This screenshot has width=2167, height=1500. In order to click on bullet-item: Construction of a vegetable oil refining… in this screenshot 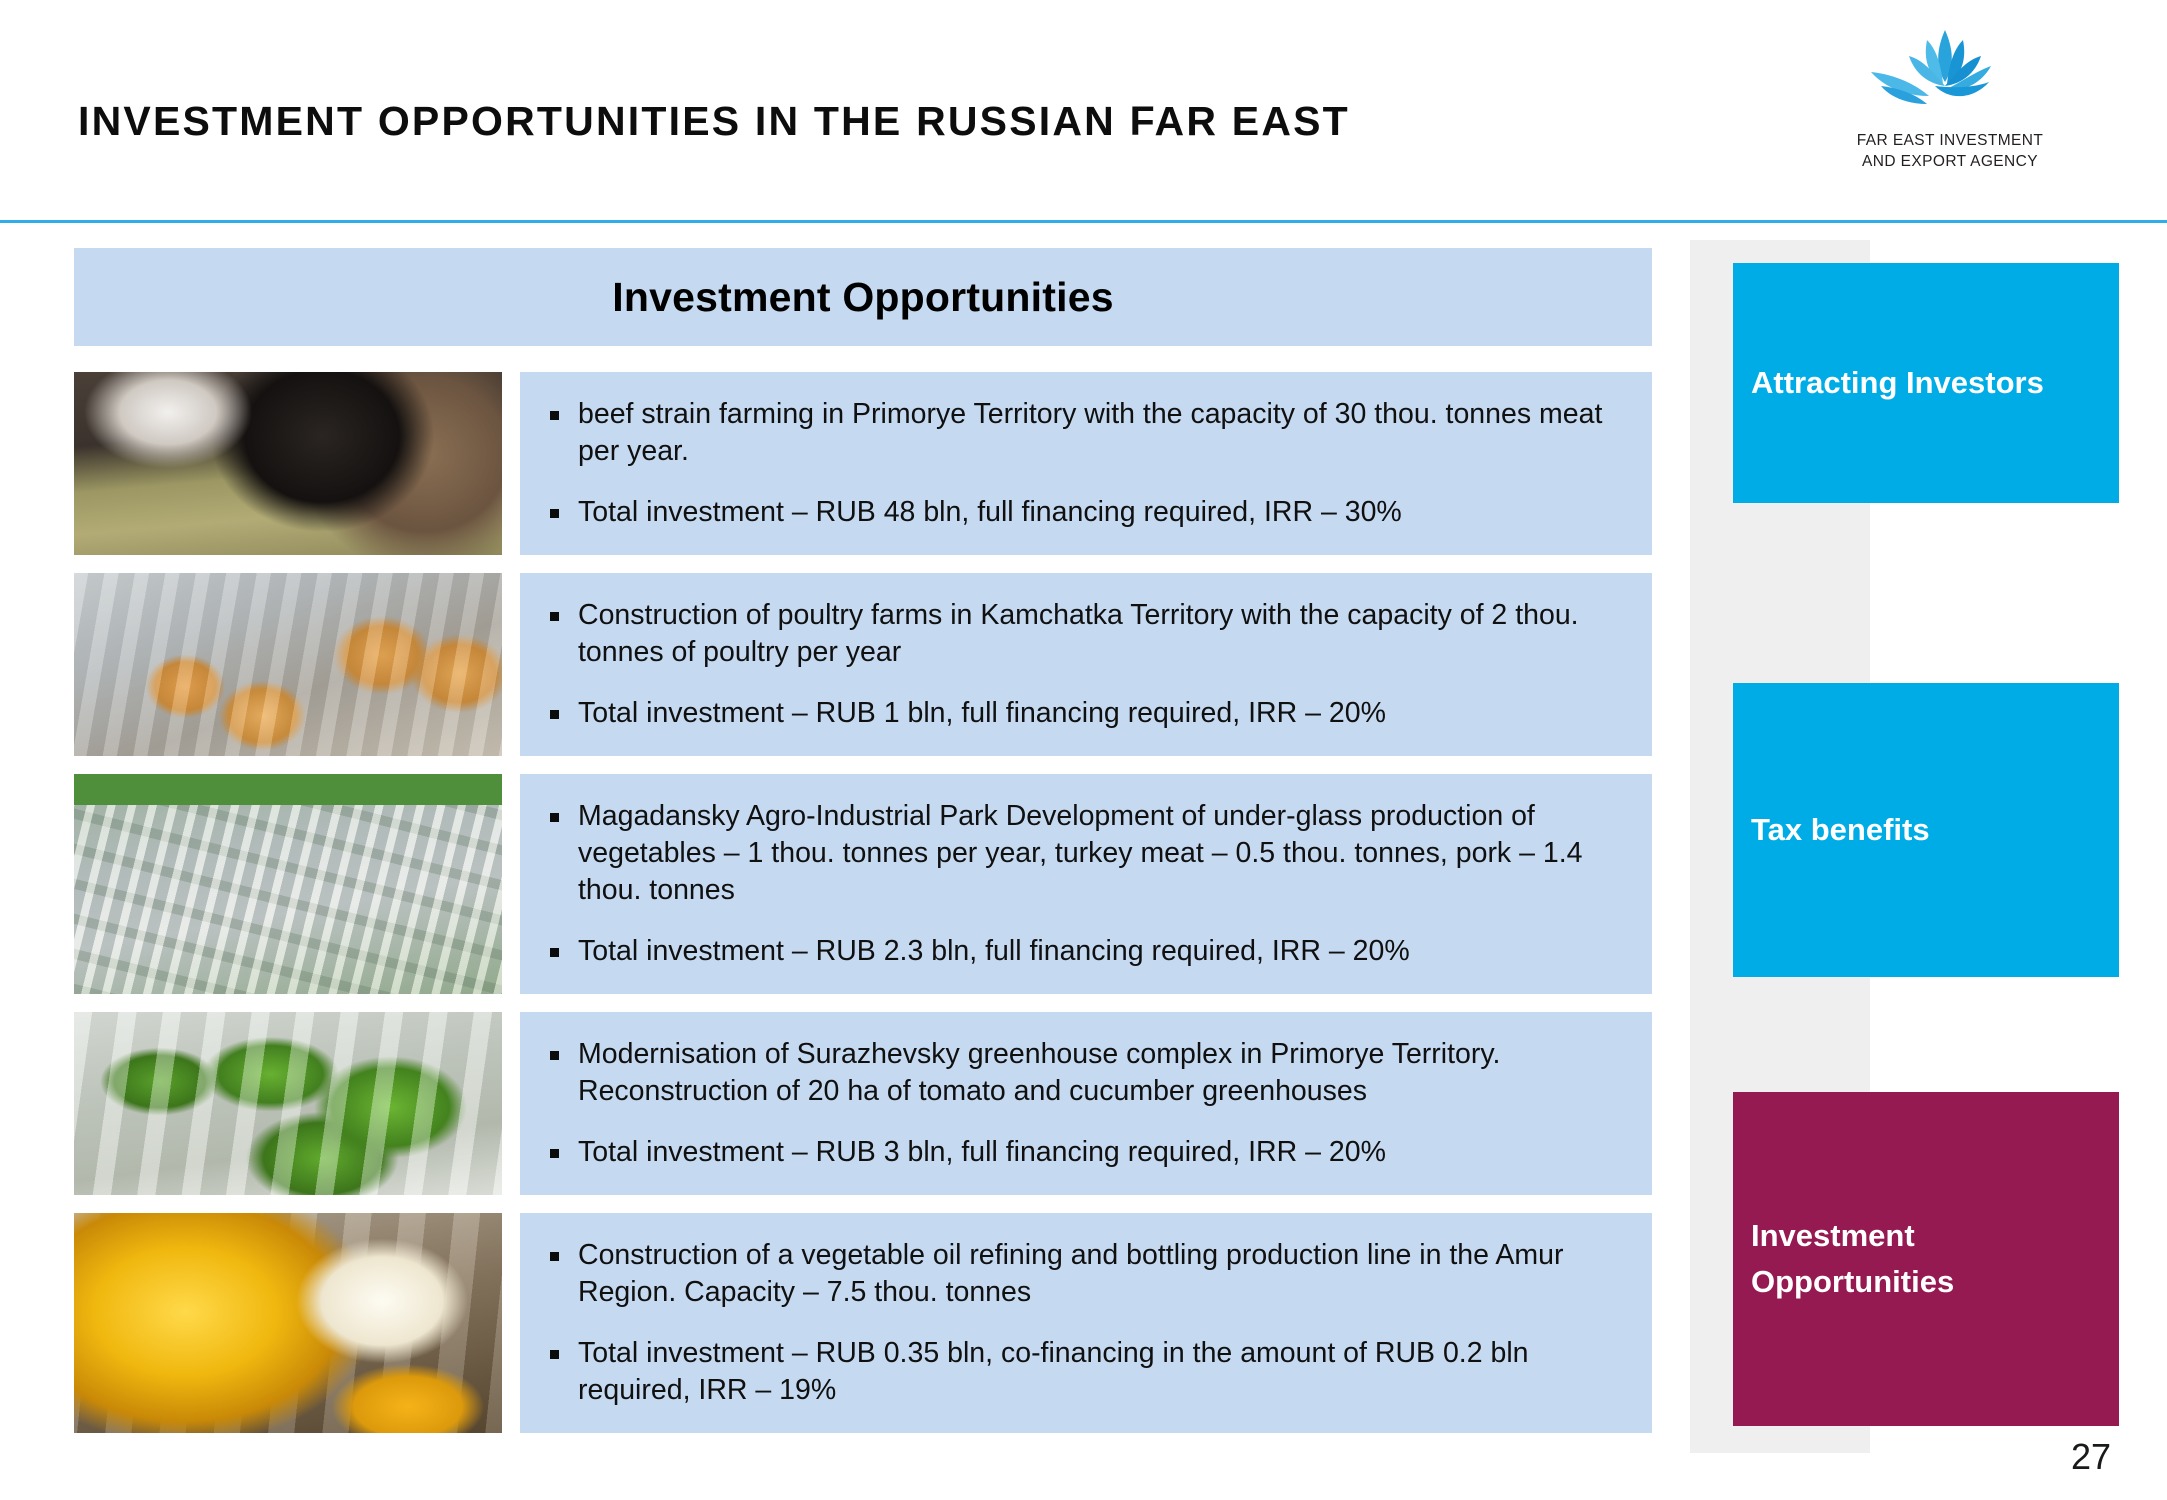, I will do `click(1080, 1274)`.